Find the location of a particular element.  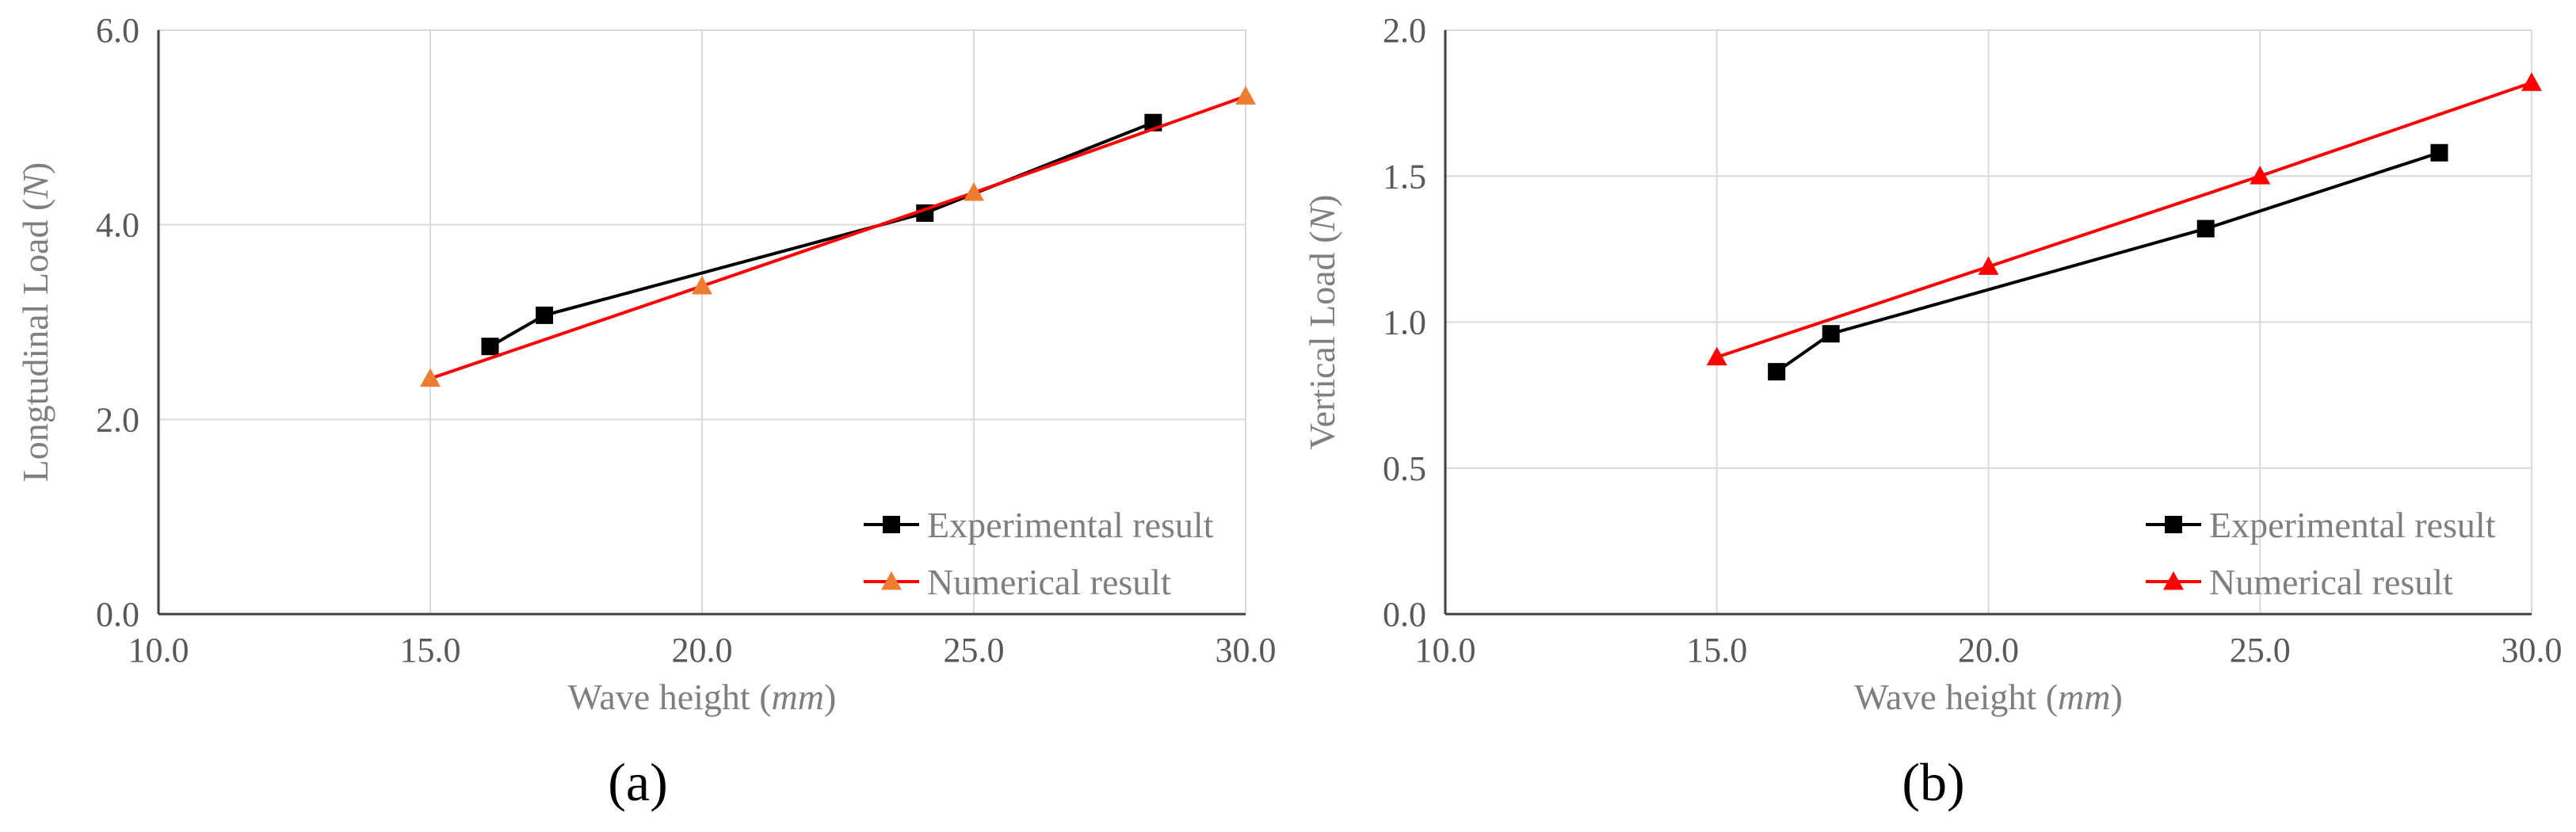

y-axis-label: Vertical Load (N) is located at coordinates (1322, 323).